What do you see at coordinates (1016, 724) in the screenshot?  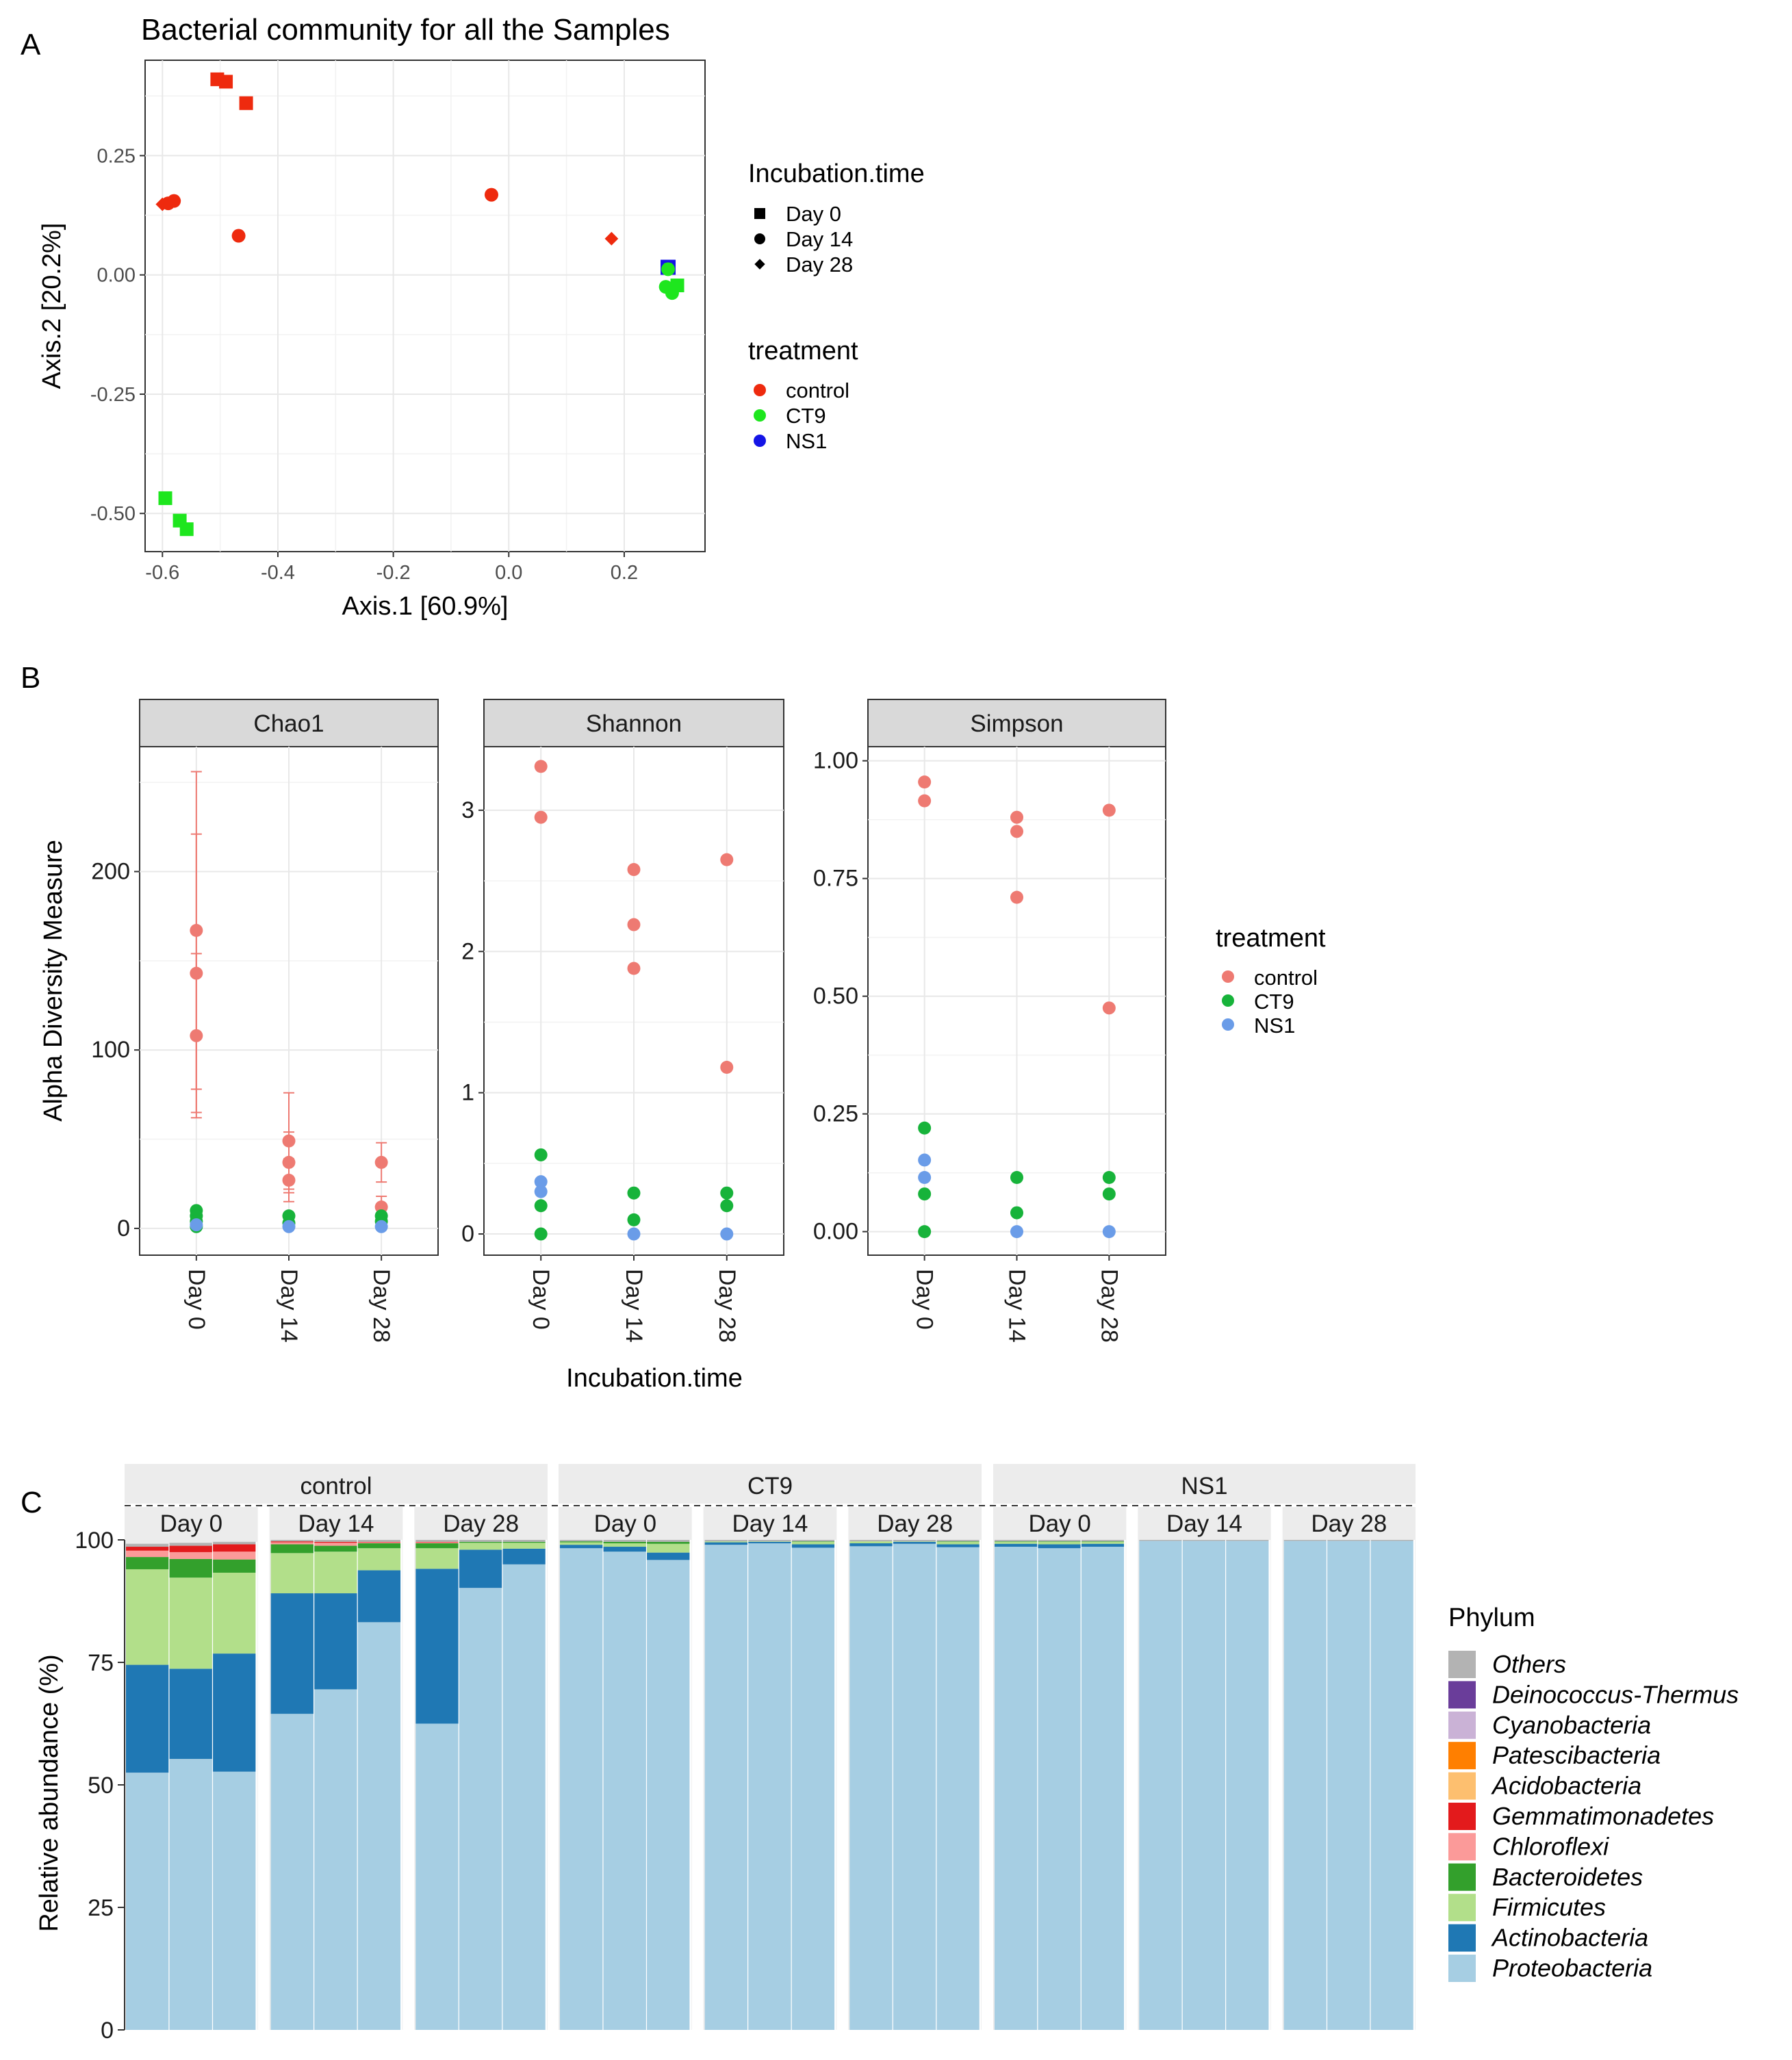 I see `alpha-facet-title: Simpson` at bounding box center [1016, 724].